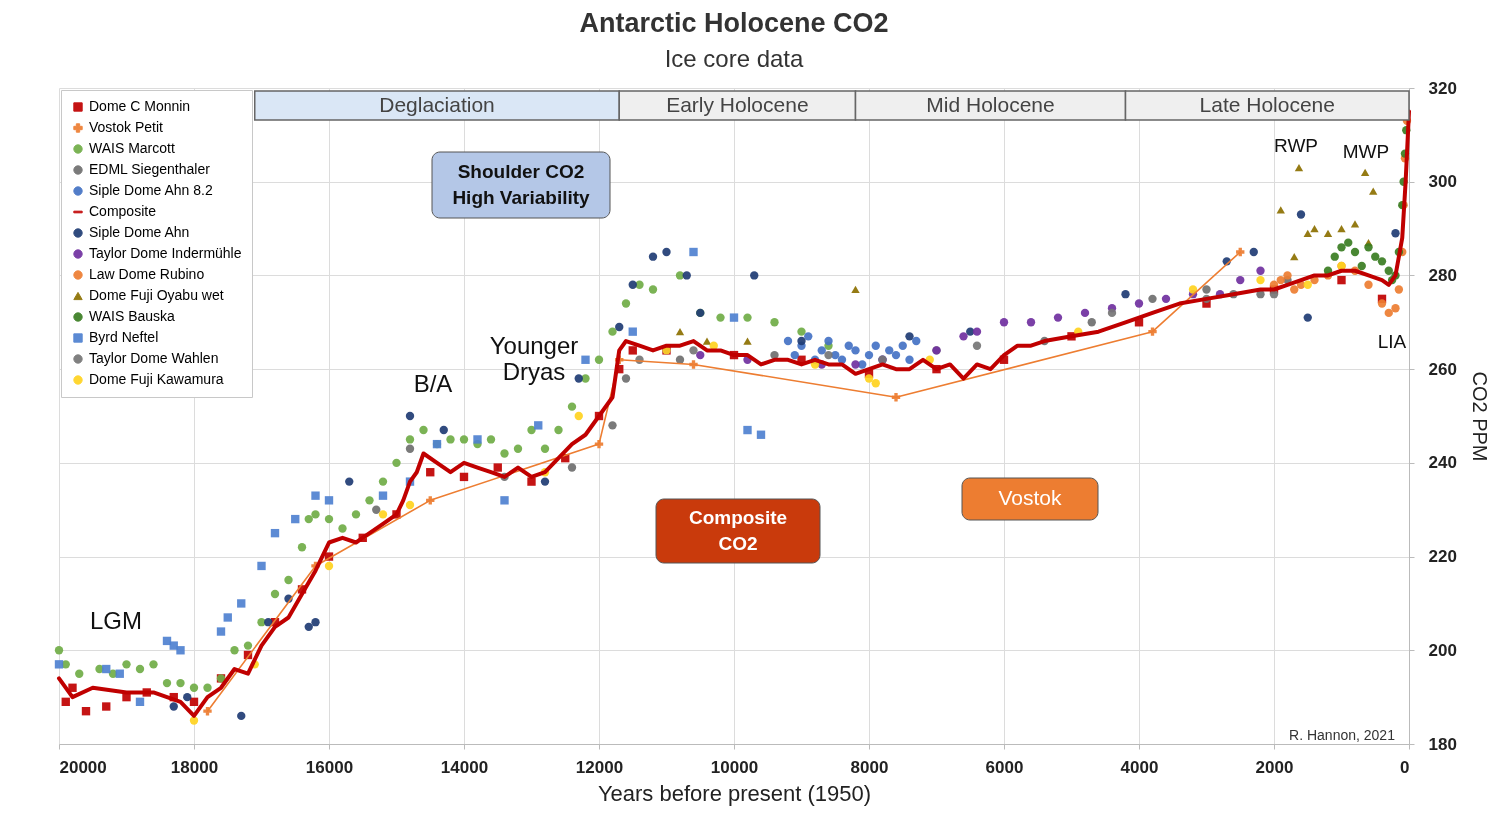 The height and width of the screenshot is (831, 1491). I want to click on y-tick-label: 300, so click(1442, 182).